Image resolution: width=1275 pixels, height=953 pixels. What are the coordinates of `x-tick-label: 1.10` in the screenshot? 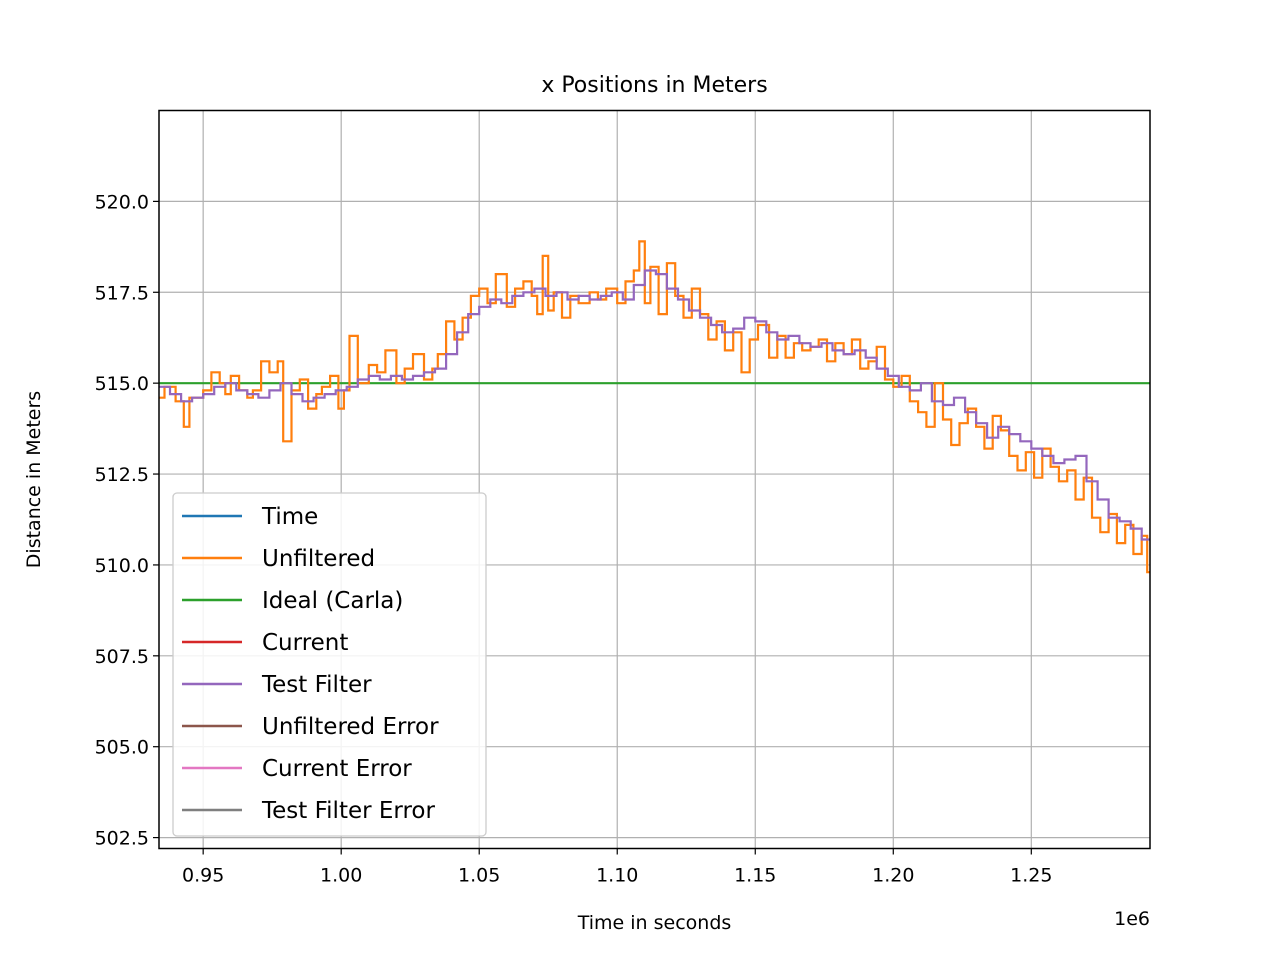 It's located at (617, 876).